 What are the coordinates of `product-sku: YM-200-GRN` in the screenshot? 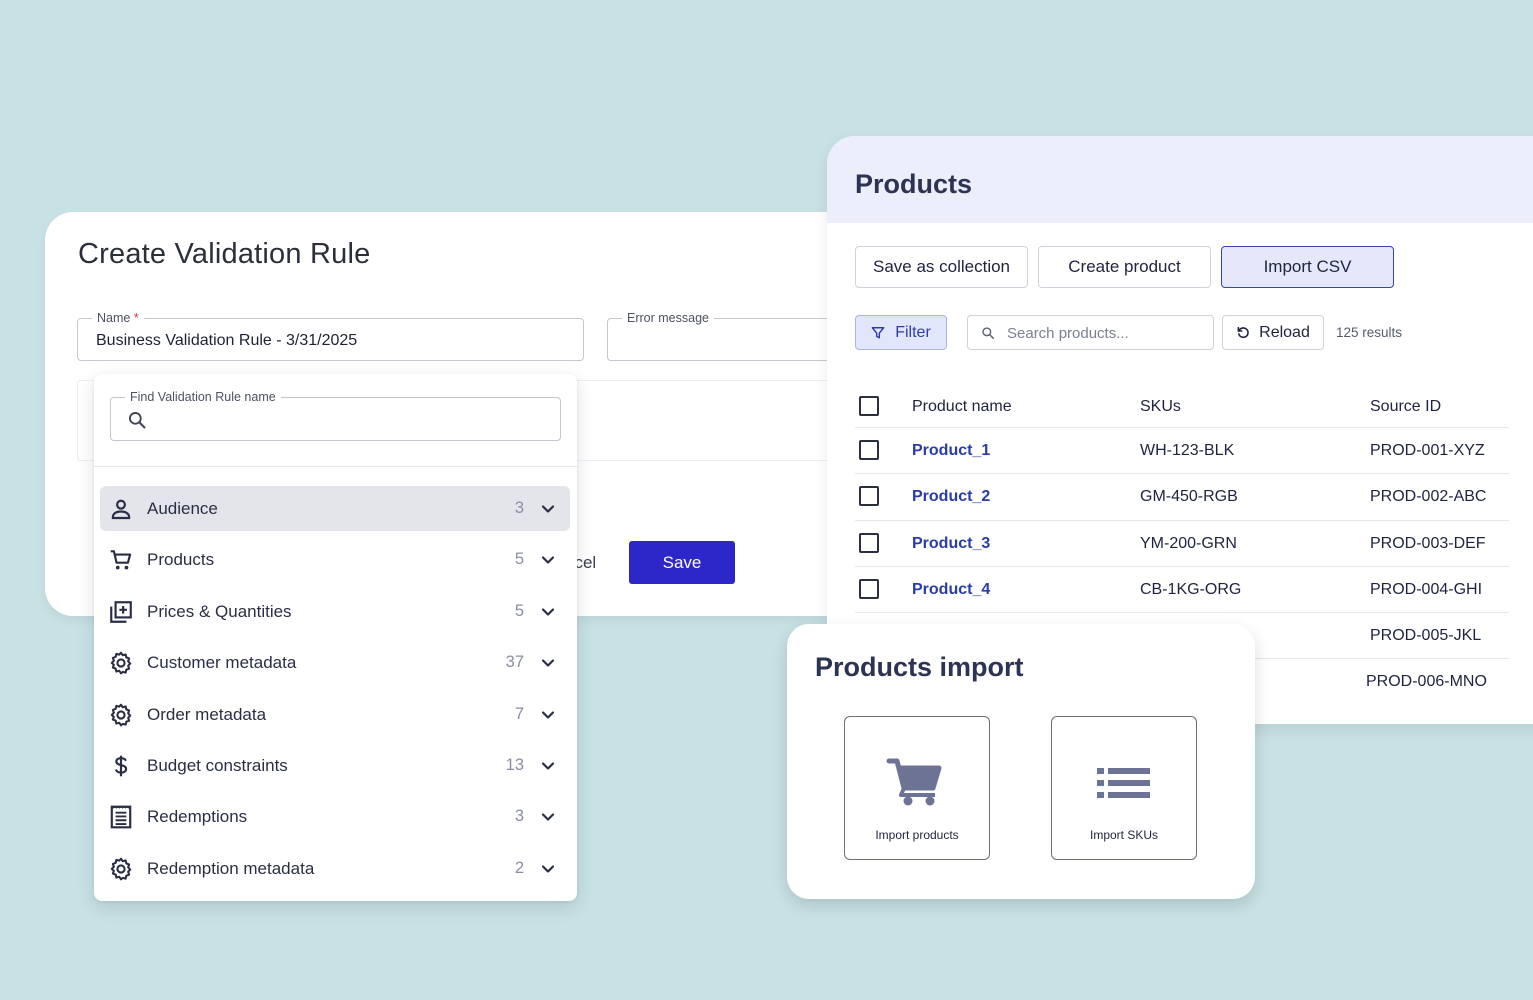 It's located at (1188, 543).